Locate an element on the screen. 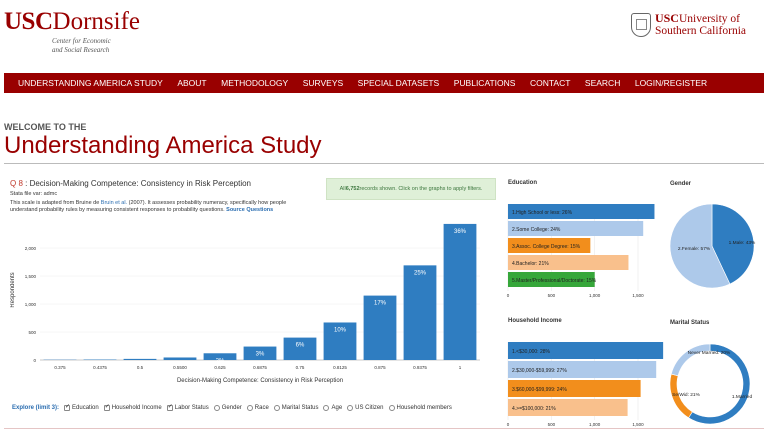 The image size is (768, 442). y-tick-label: 500 is located at coordinates (32, 332).